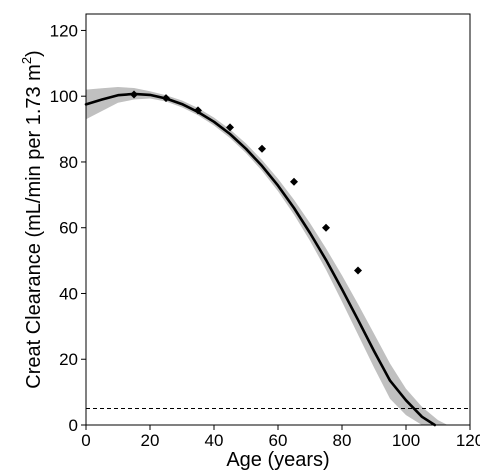  What do you see at coordinates (73, 425) in the screenshot?
I see `y-tick-label: 0` at bounding box center [73, 425].